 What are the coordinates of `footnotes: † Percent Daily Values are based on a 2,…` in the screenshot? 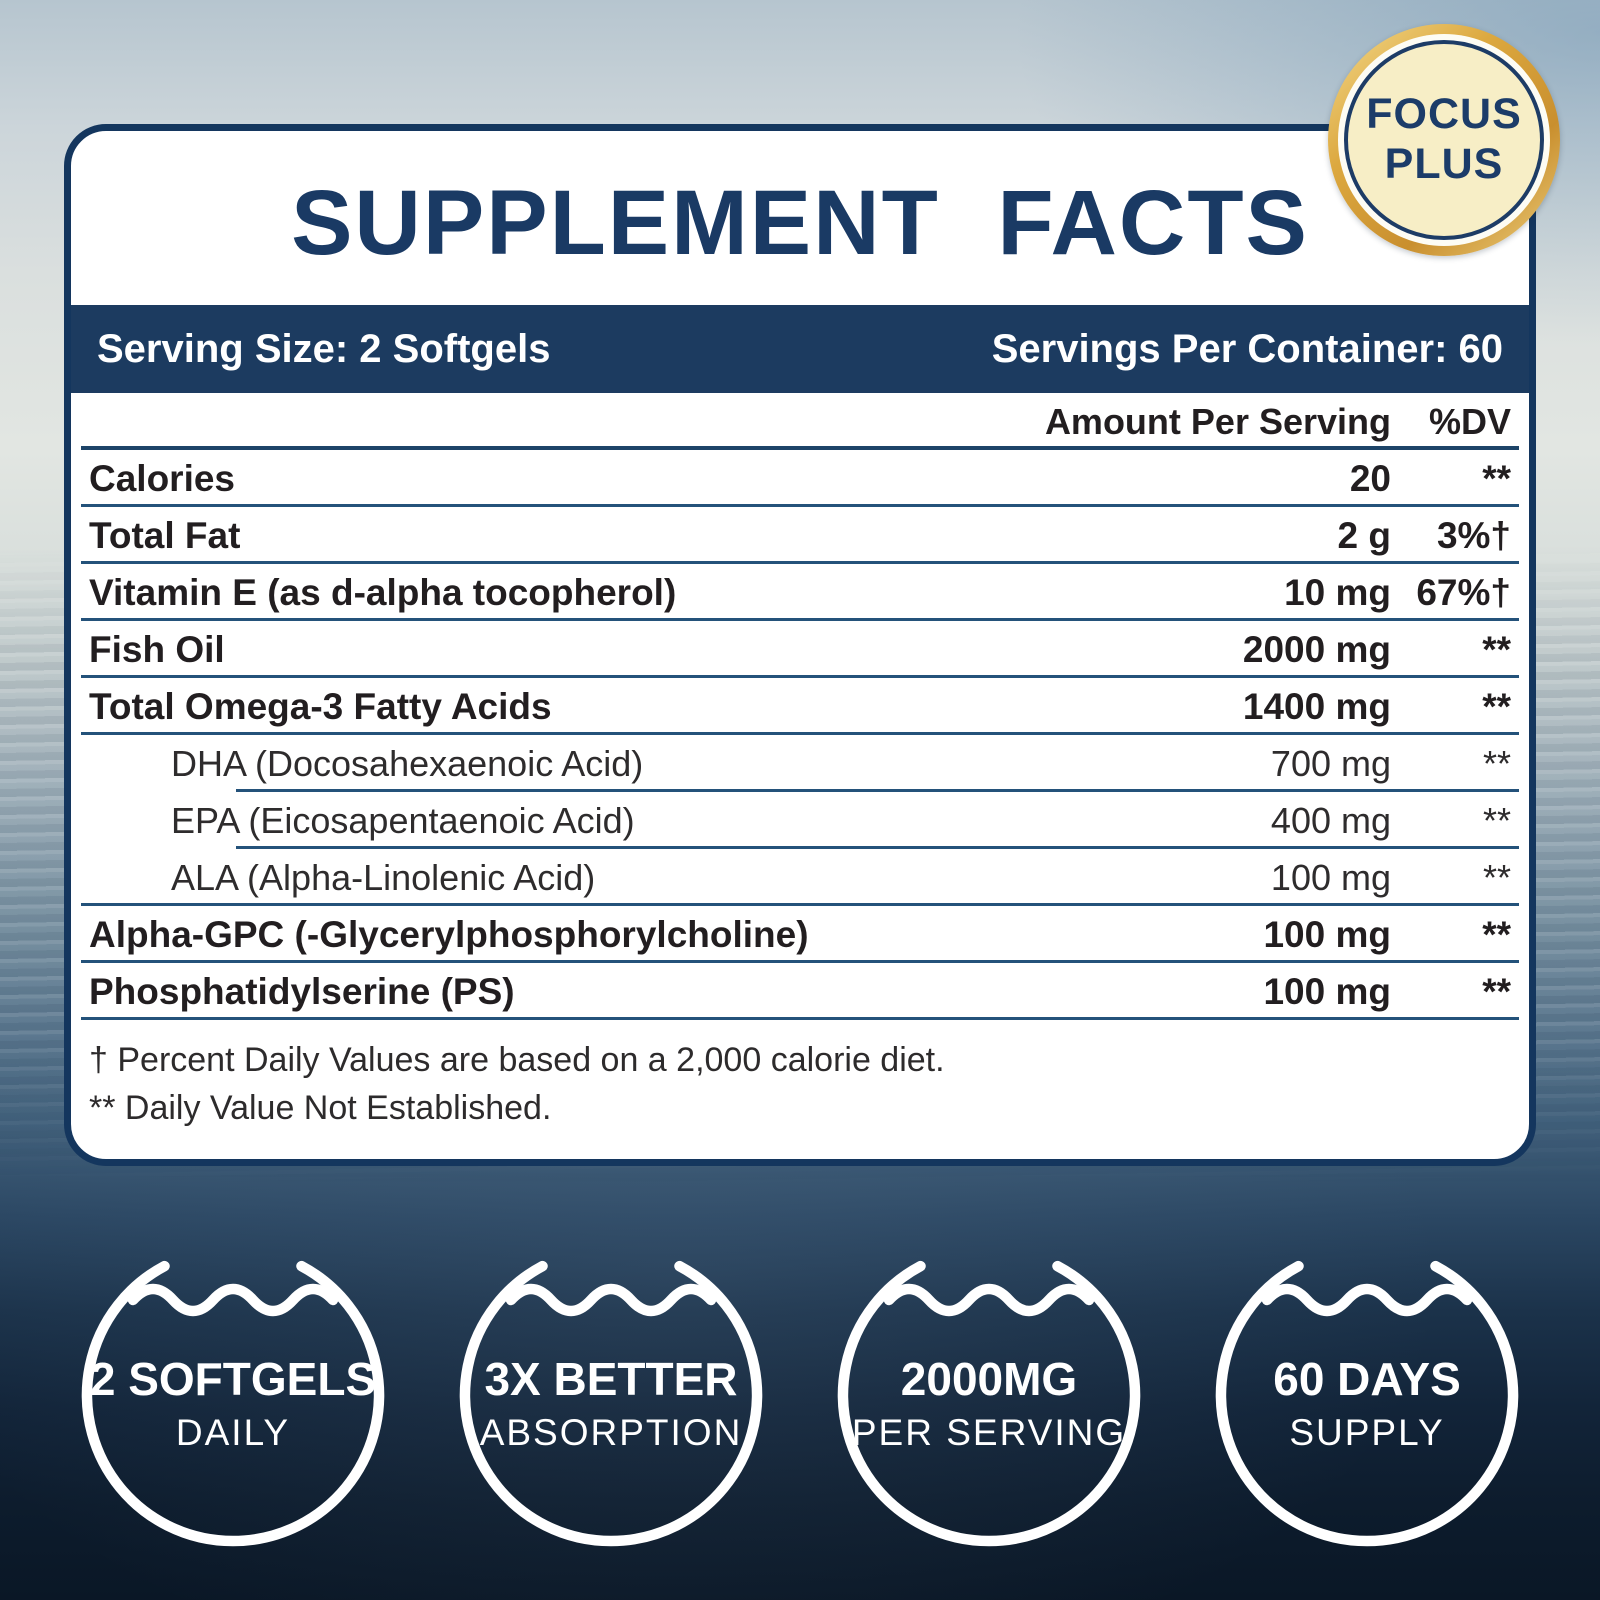 It's located at (800, 1076).